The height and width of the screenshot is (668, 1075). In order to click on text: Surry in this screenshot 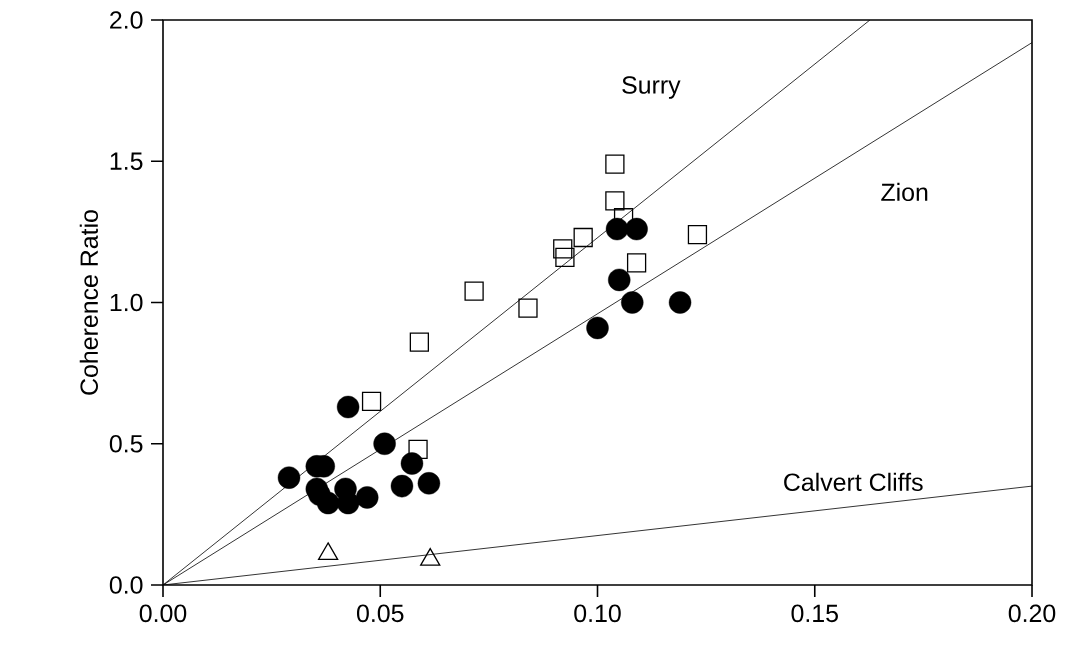, I will do `click(651, 87)`.